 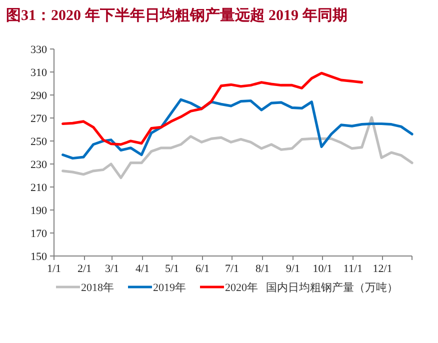 What do you see at coordinates (39, 165) in the screenshot?
I see `y-tick-label: 230` at bounding box center [39, 165].